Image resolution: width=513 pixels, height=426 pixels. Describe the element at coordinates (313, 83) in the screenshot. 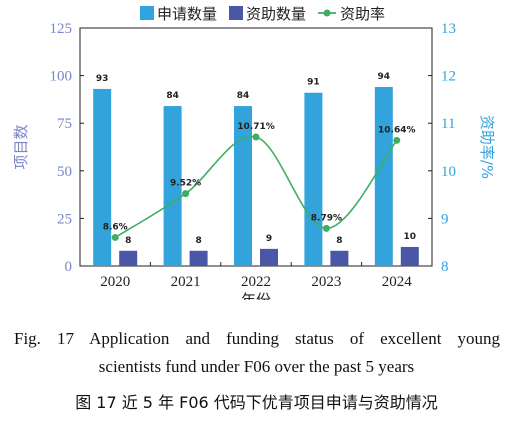

I see `bar-value-label: 91` at that location.